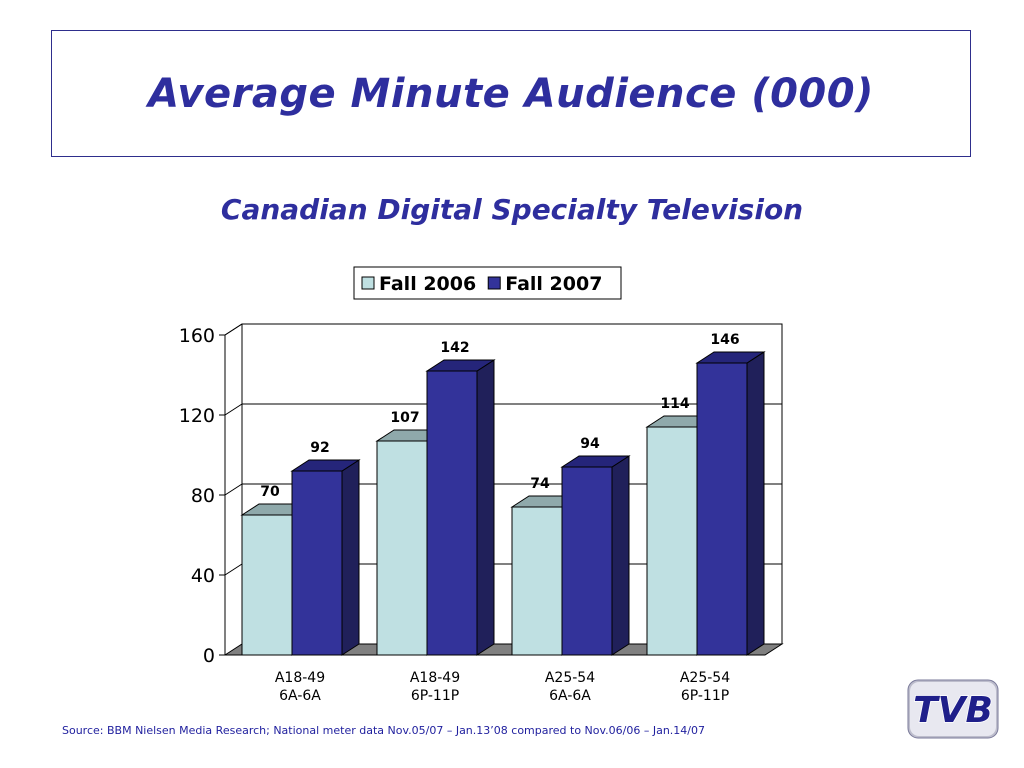 Image resolution: width=1024 pixels, height=768 pixels. I want to click on data-label: 70, so click(270, 492).